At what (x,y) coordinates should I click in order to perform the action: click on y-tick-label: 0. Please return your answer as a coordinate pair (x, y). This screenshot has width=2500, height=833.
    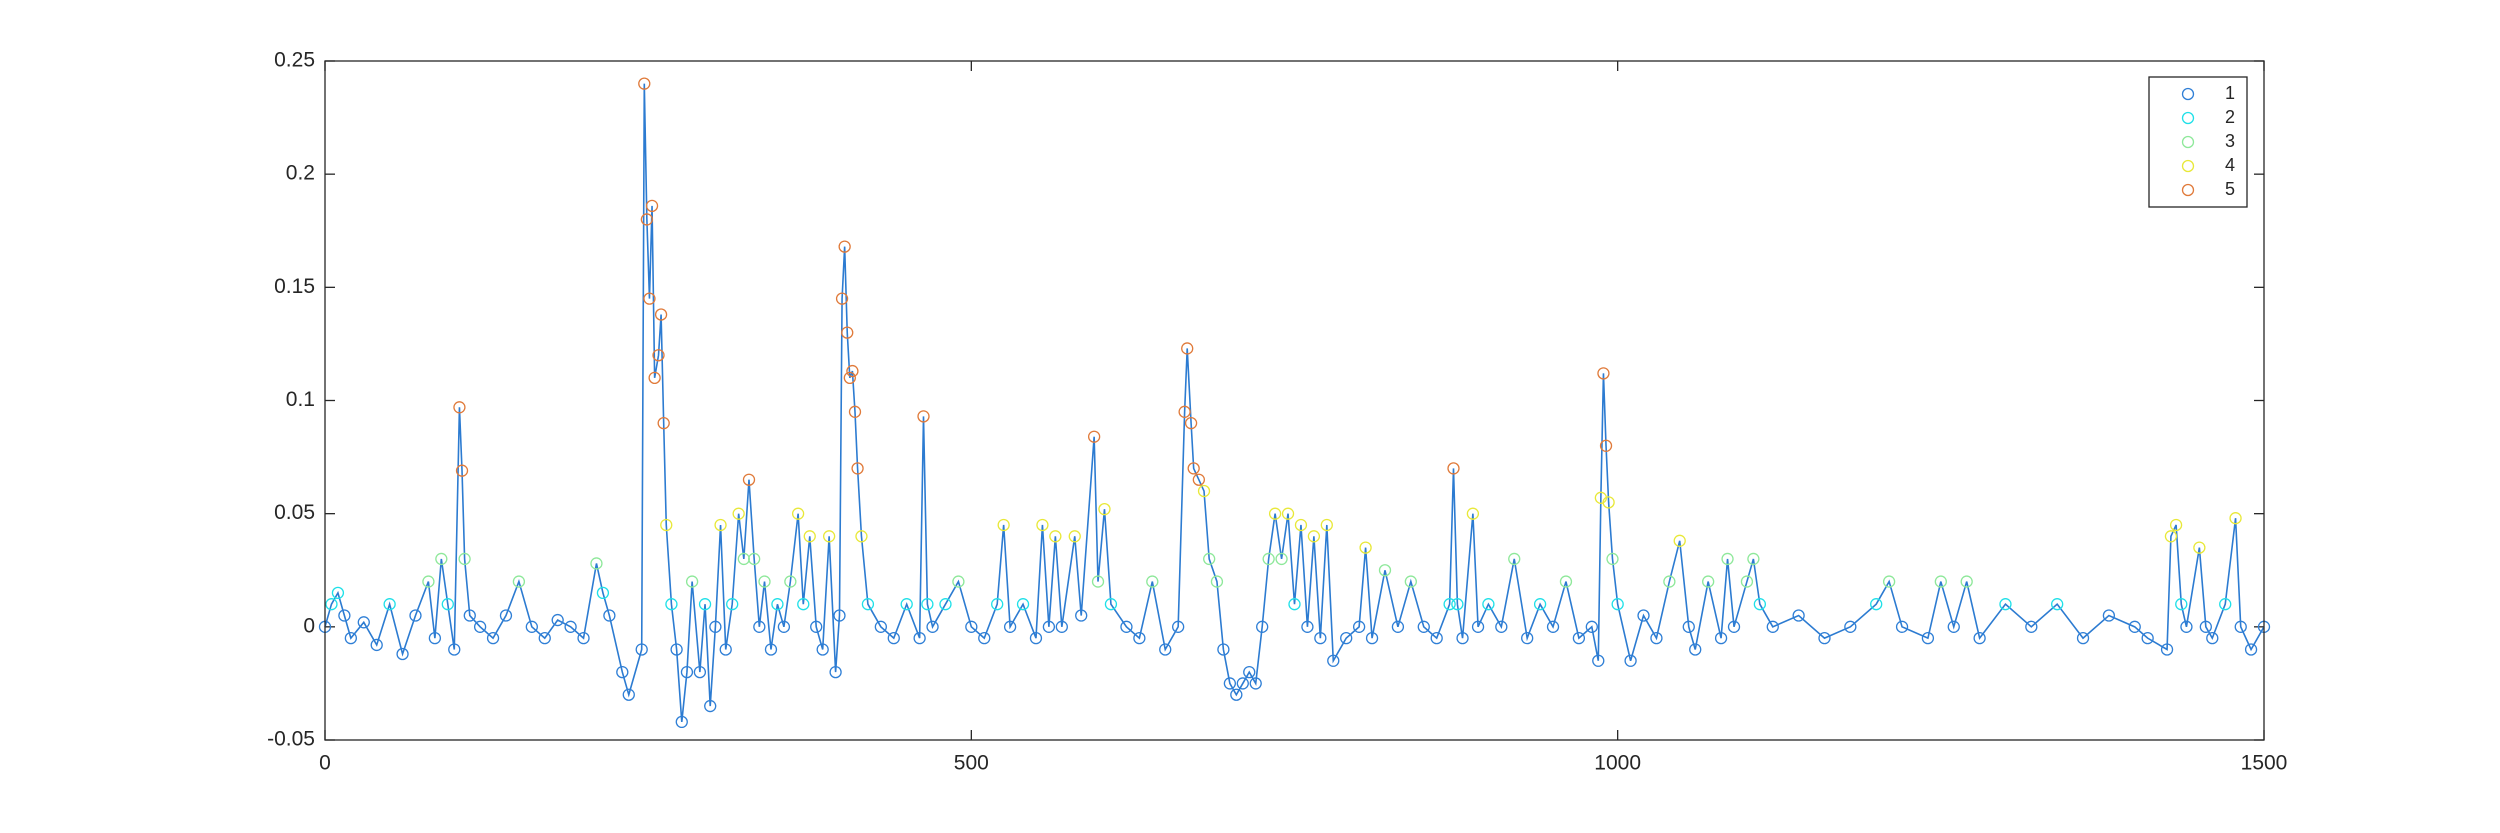
    Looking at the image, I should click on (309, 625).